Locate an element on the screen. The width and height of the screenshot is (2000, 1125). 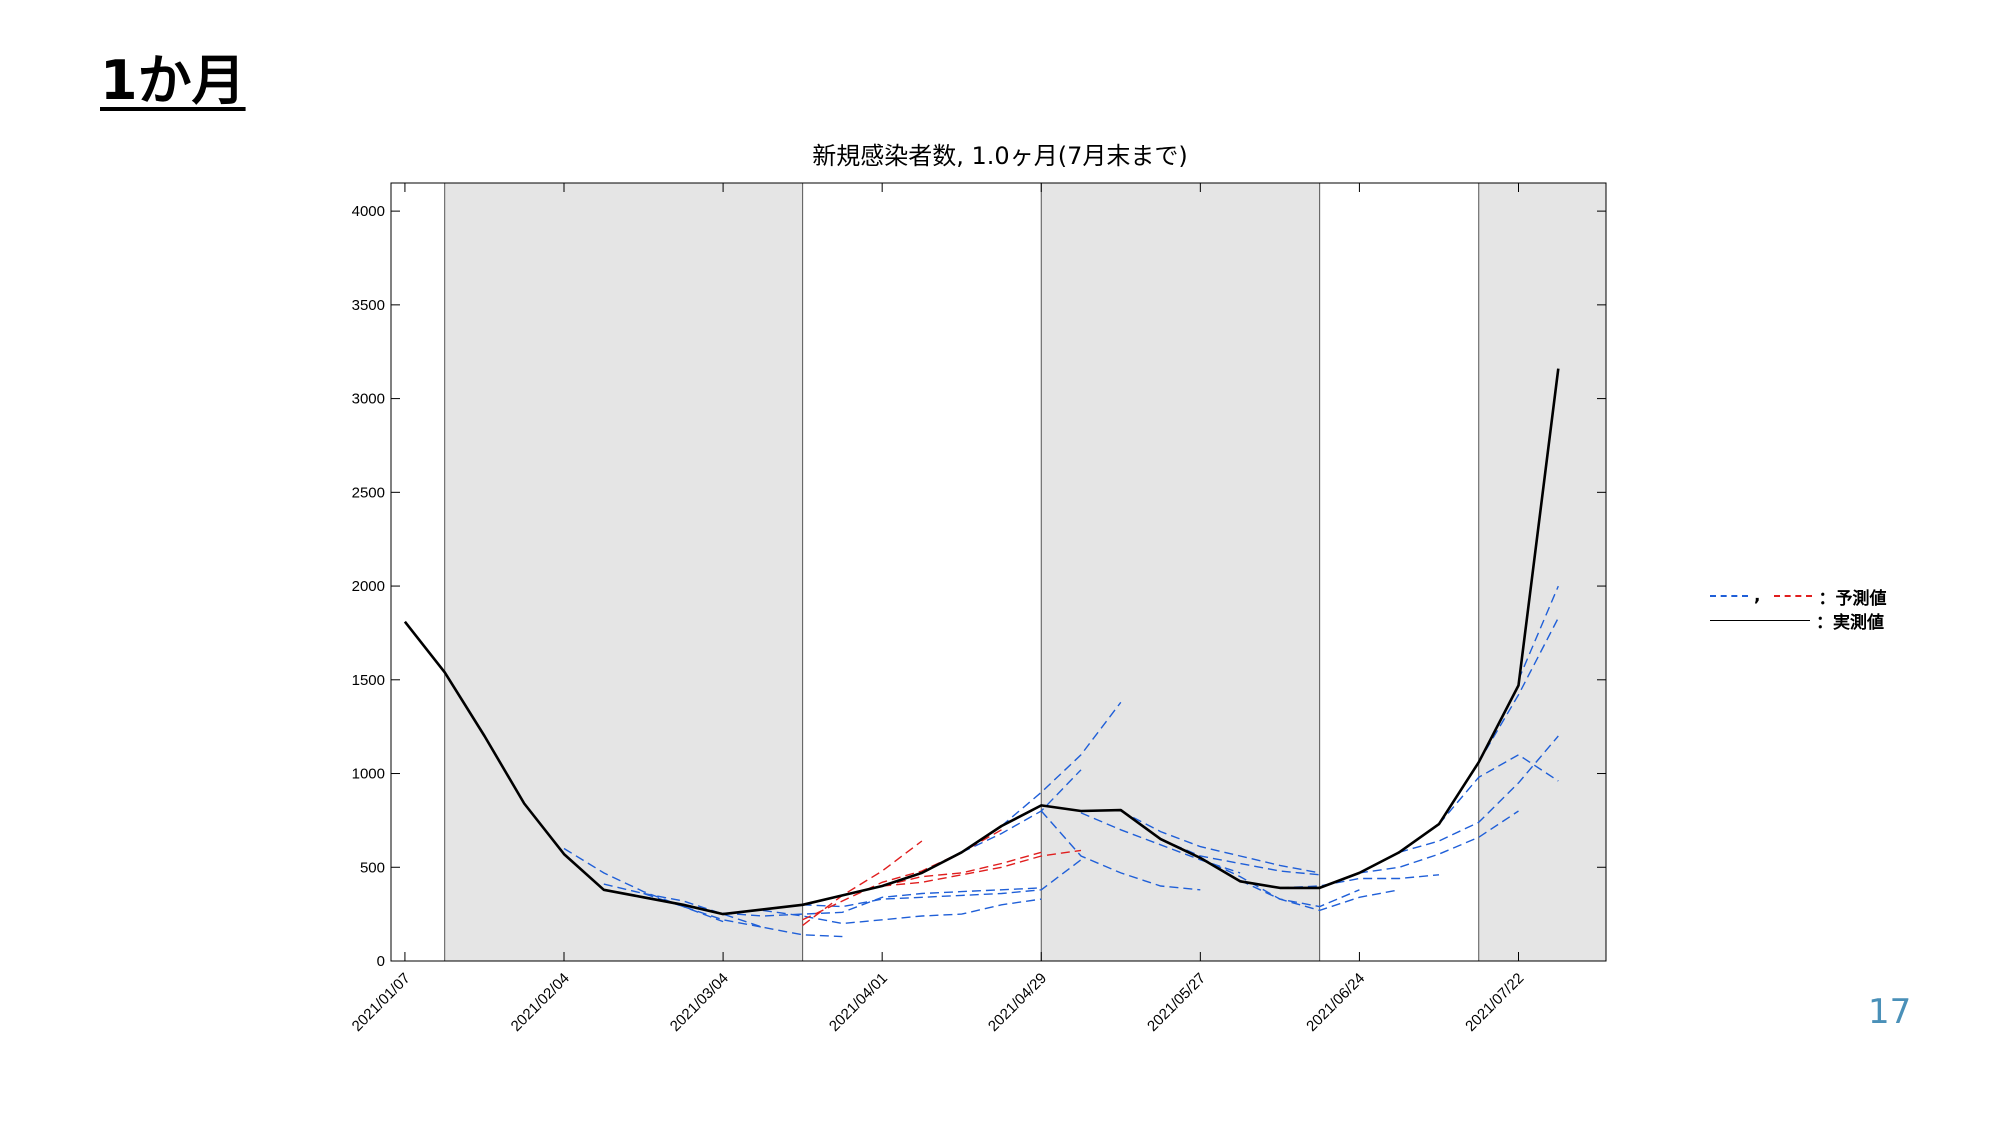
x-tick-label-6: 2021/06/24 is located at coordinates (1335, 1002).